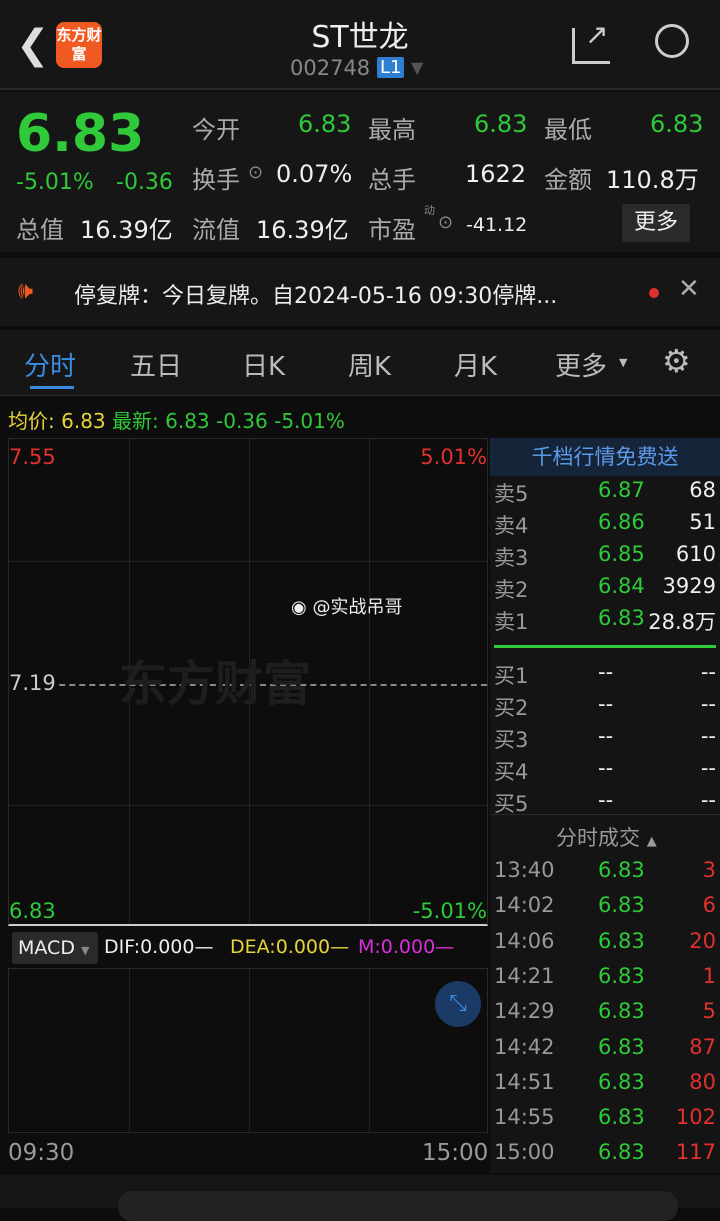 The image size is (720, 1221). What do you see at coordinates (406, 947) in the screenshot?
I see `macd-m: M:0.000—` at bounding box center [406, 947].